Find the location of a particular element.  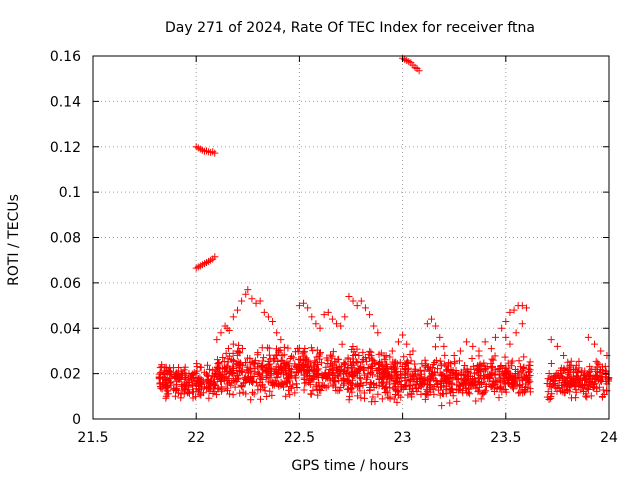

x-tick-label: 21.5 is located at coordinates (92, 438).